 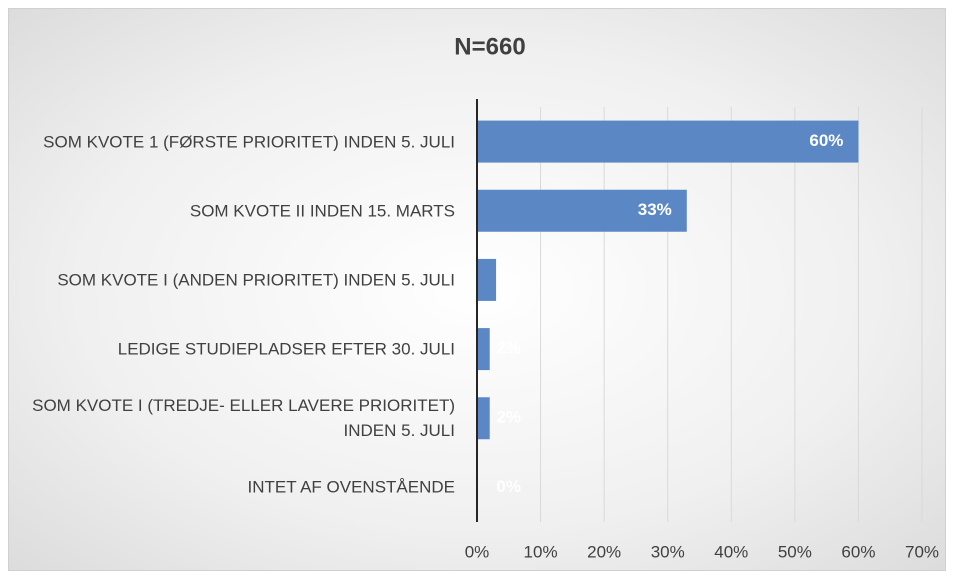 I want to click on value-label: 0%, so click(x=508, y=486).